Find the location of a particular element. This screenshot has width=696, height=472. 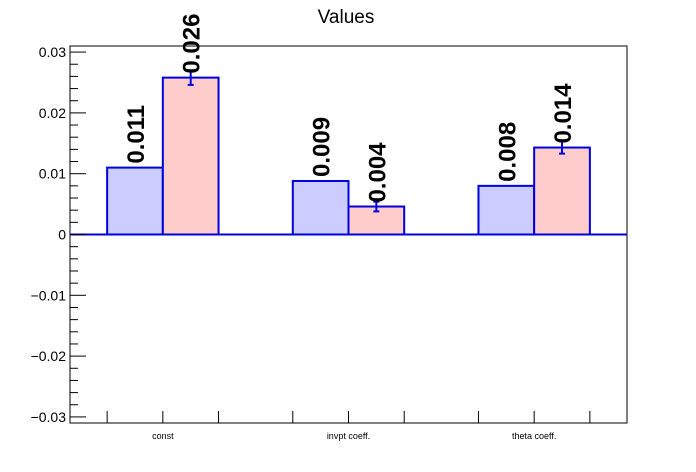

x-category-label: theta coeff. is located at coordinates (534, 436).